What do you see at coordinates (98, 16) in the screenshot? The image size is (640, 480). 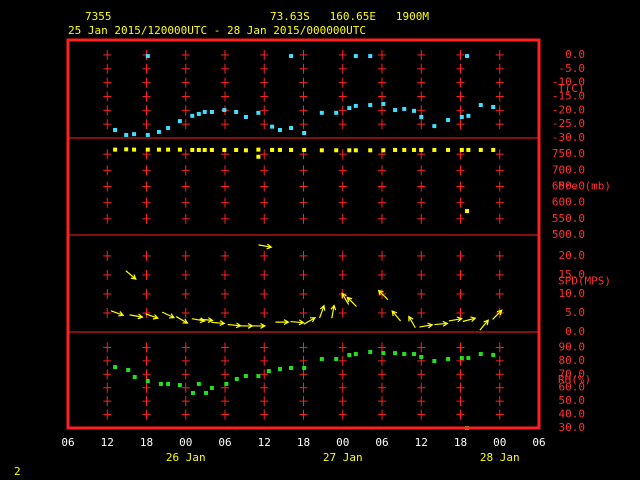 I see `station-id: 7355` at bounding box center [98, 16].